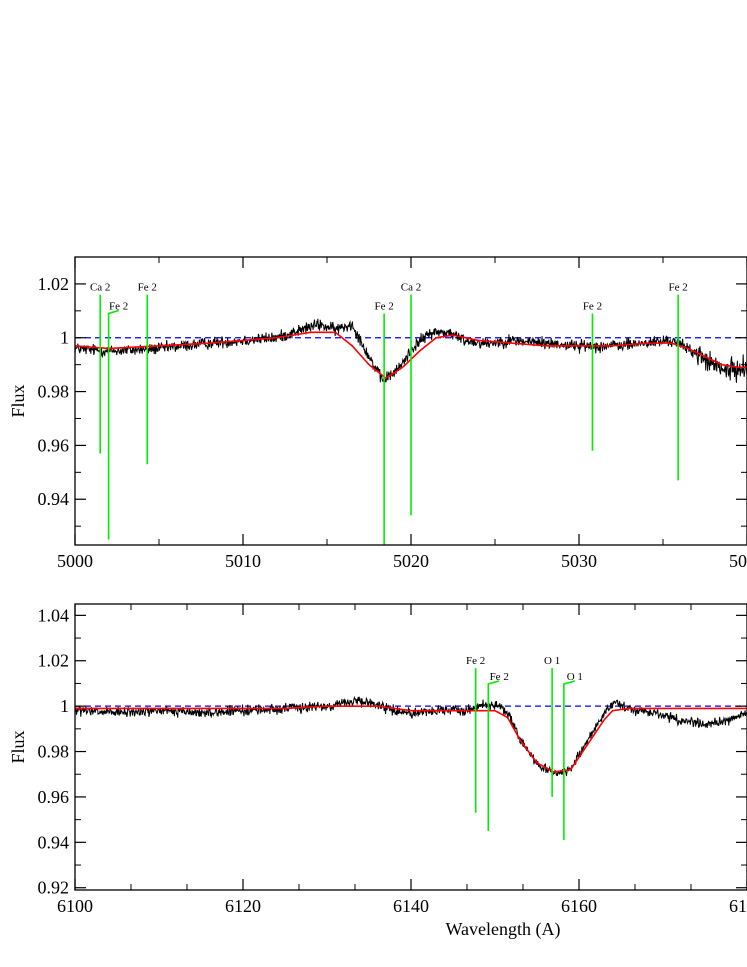 The height and width of the screenshot is (967, 747). Describe the element at coordinates (54, 615) in the screenshot. I see `y-tick-label: 1.04` at that location.